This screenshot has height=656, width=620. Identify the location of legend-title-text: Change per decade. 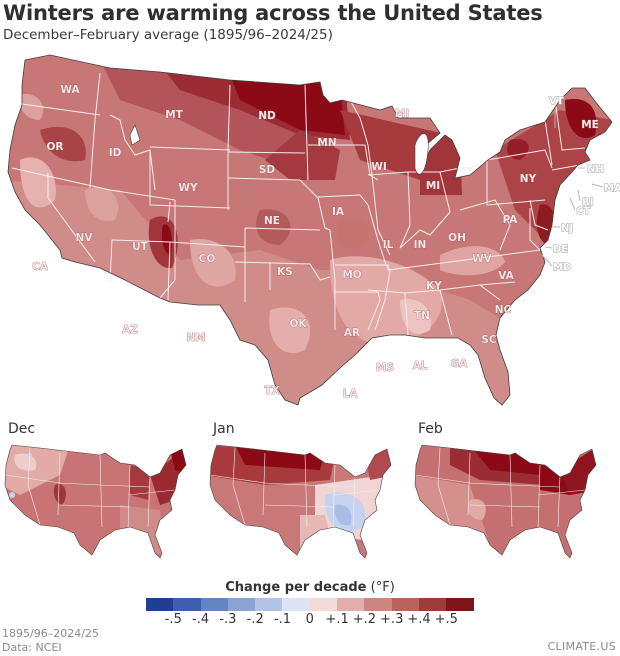
(296, 587).